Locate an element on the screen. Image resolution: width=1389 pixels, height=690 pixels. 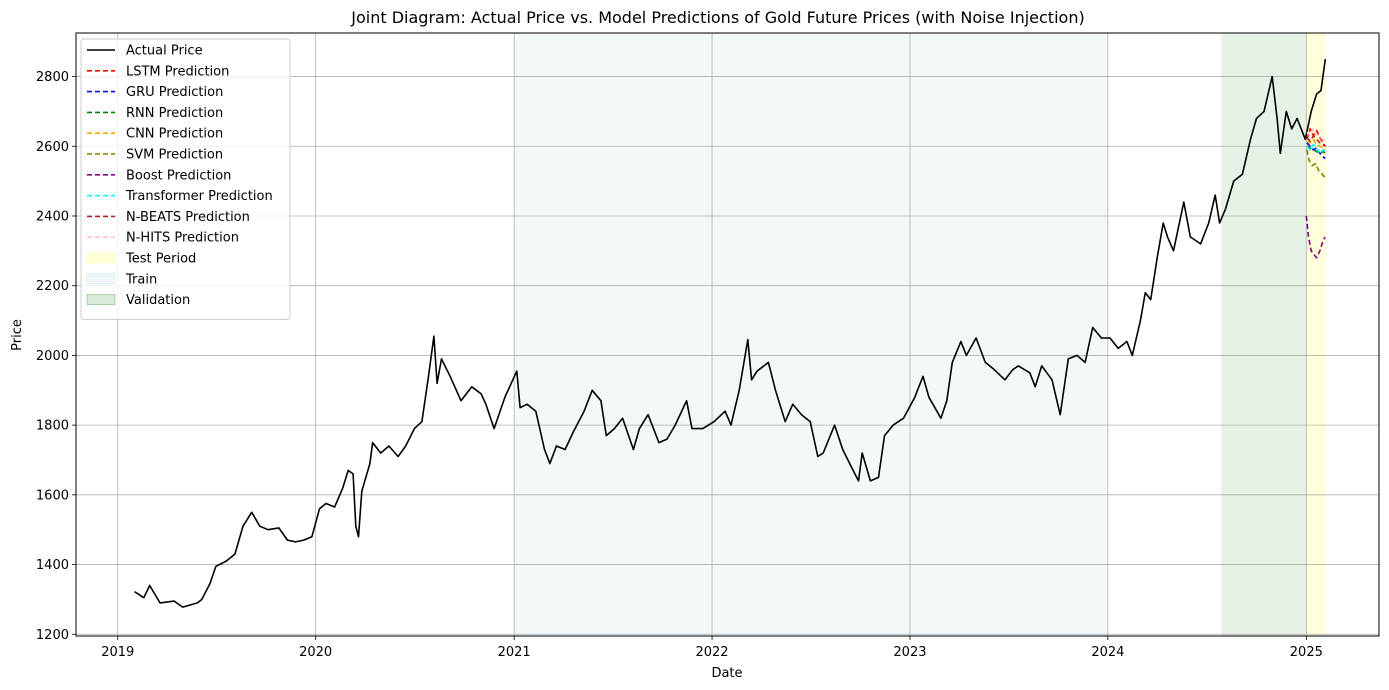
legend-box is located at coordinates (185, 179).